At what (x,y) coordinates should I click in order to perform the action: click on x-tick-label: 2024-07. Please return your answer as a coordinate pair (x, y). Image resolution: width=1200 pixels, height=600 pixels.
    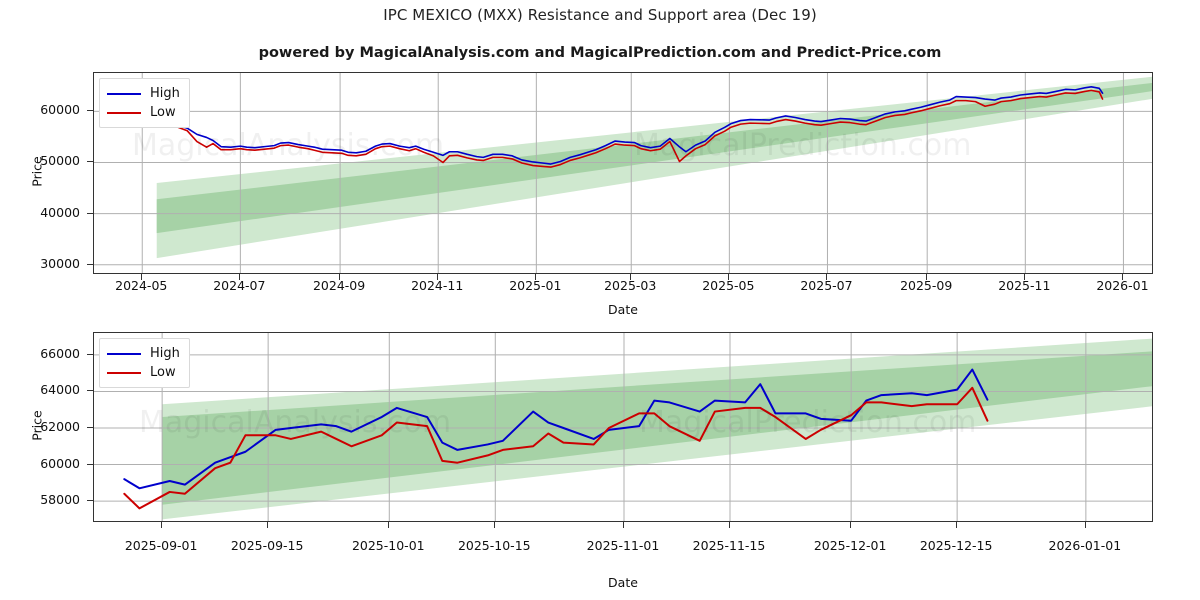
    Looking at the image, I should click on (239, 285).